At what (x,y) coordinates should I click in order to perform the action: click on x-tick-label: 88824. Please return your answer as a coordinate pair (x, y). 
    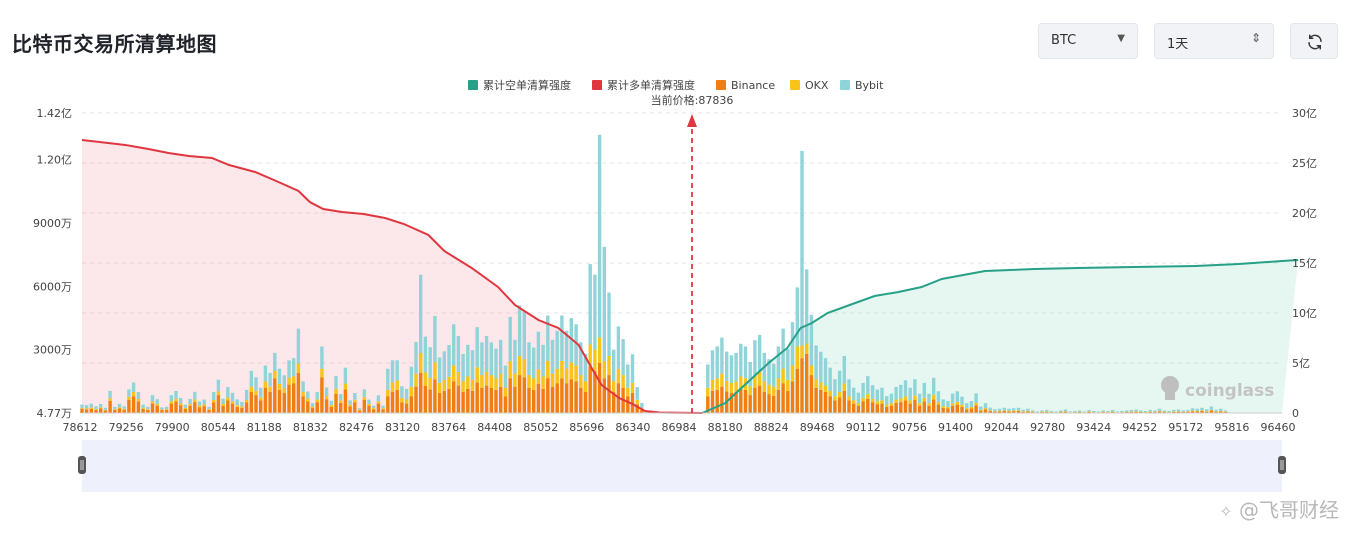
    Looking at the image, I should click on (771, 427).